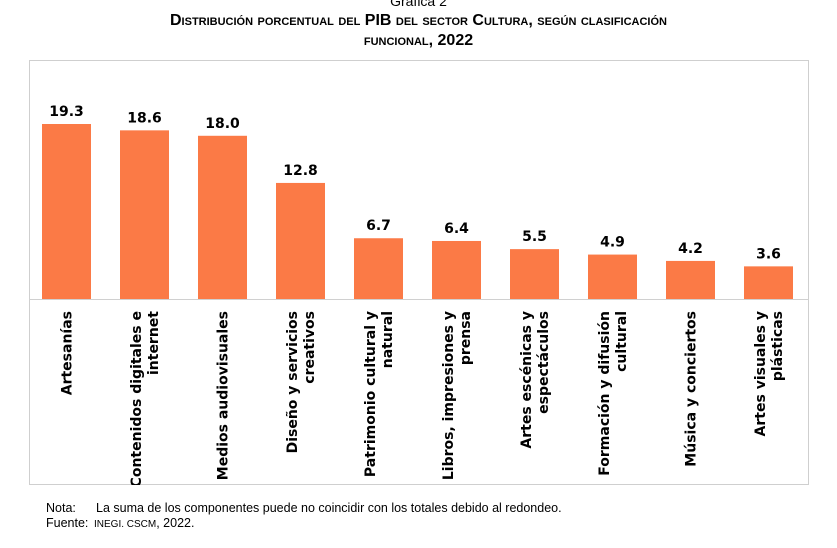 The height and width of the screenshot is (548, 837). Describe the element at coordinates (61, 508) in the screenshot. I see `note-label: Nota:` at that location.